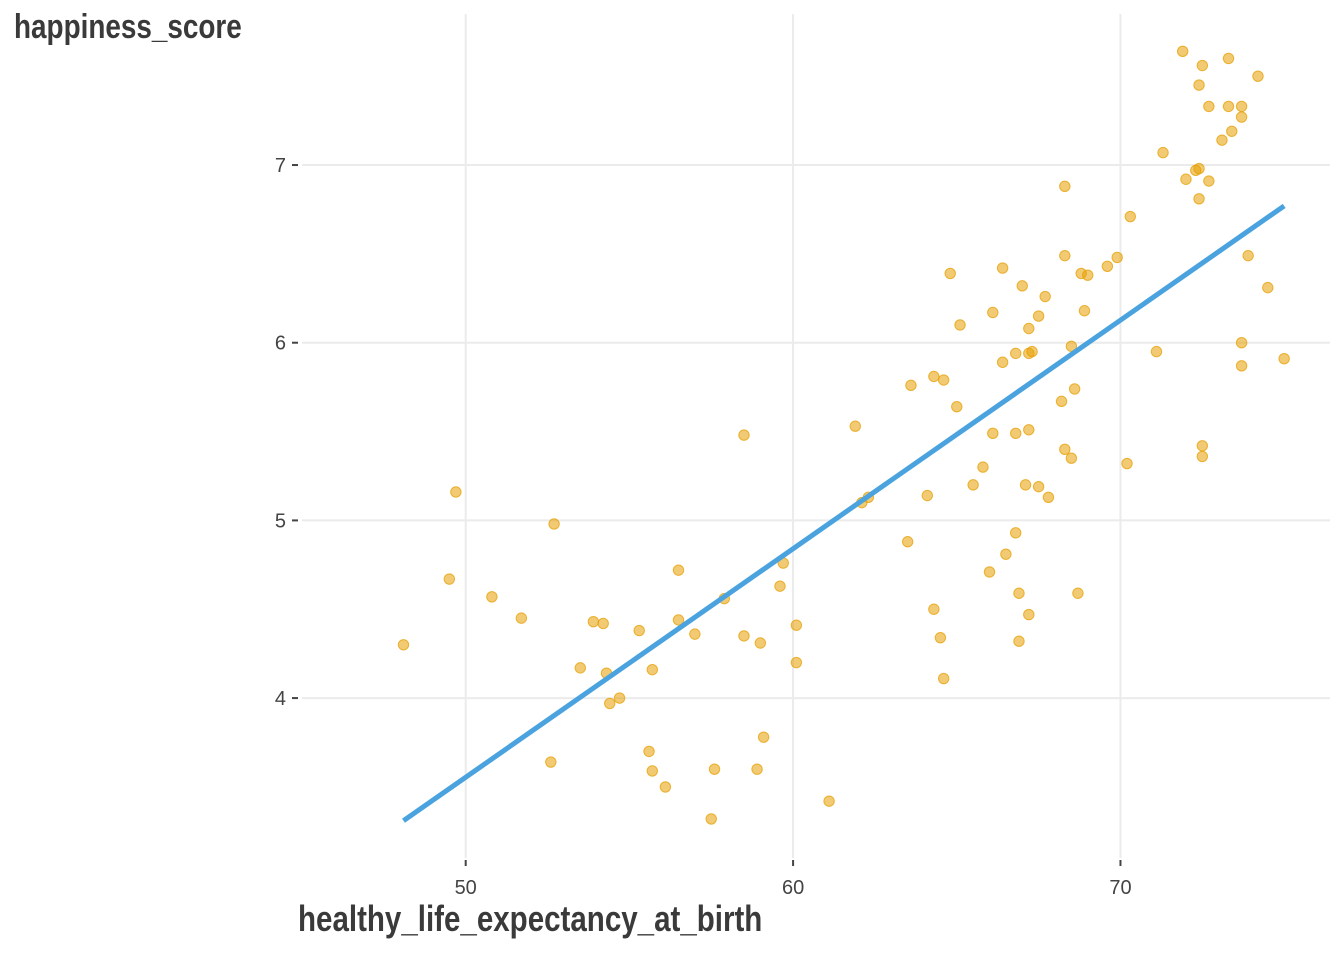 The width and height of the screenshot is (1344, 960). What do you see at coordinates (530, 918) in the screenshot?
I see `x-axis-title: healthy_life_expectancy_at_birth` at bounding box center [530, 918].